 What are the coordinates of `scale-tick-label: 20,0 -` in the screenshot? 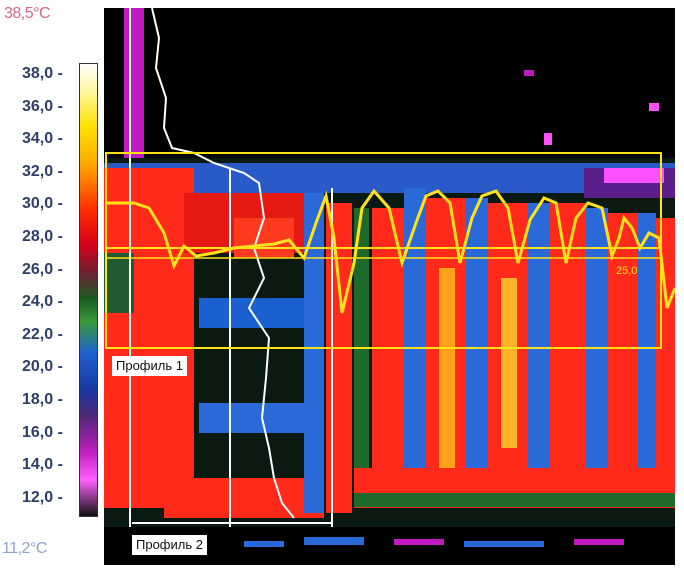 It's located at (42, 367).